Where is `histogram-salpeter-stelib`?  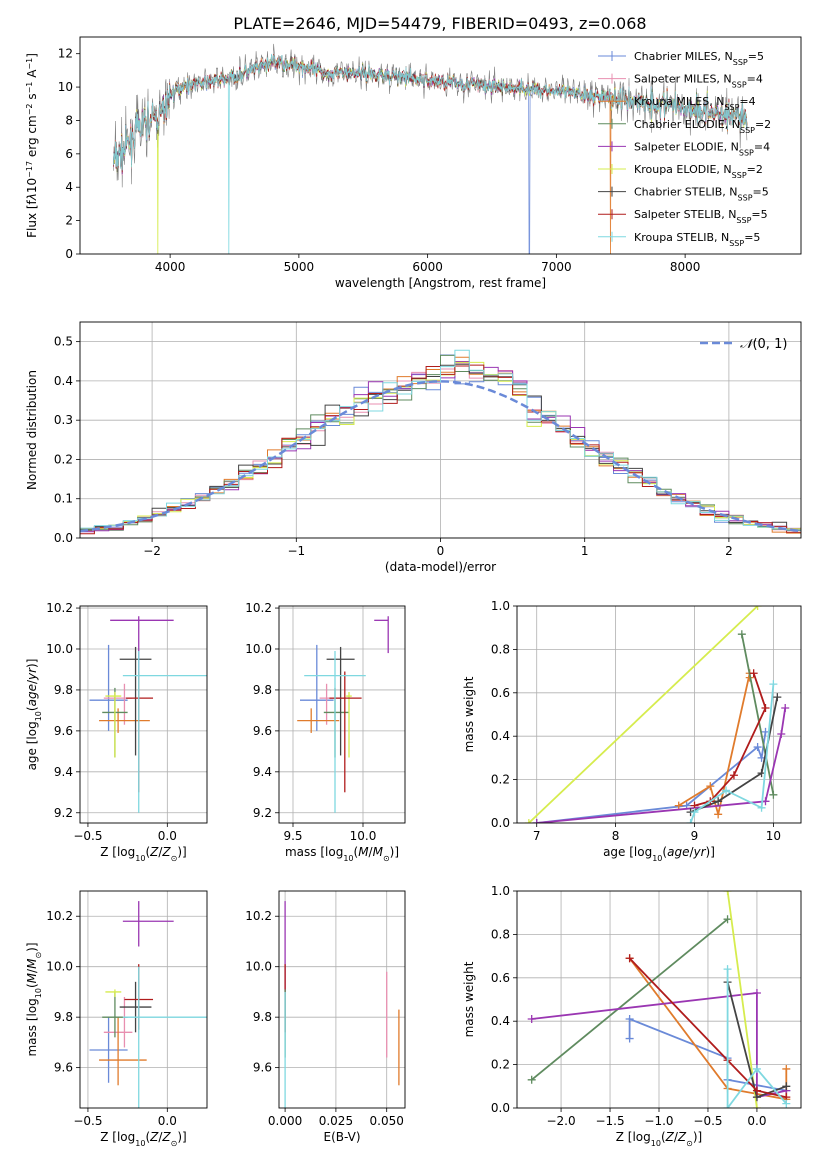
histogram-salpeter-stelib is located at coordinates (440, 449).